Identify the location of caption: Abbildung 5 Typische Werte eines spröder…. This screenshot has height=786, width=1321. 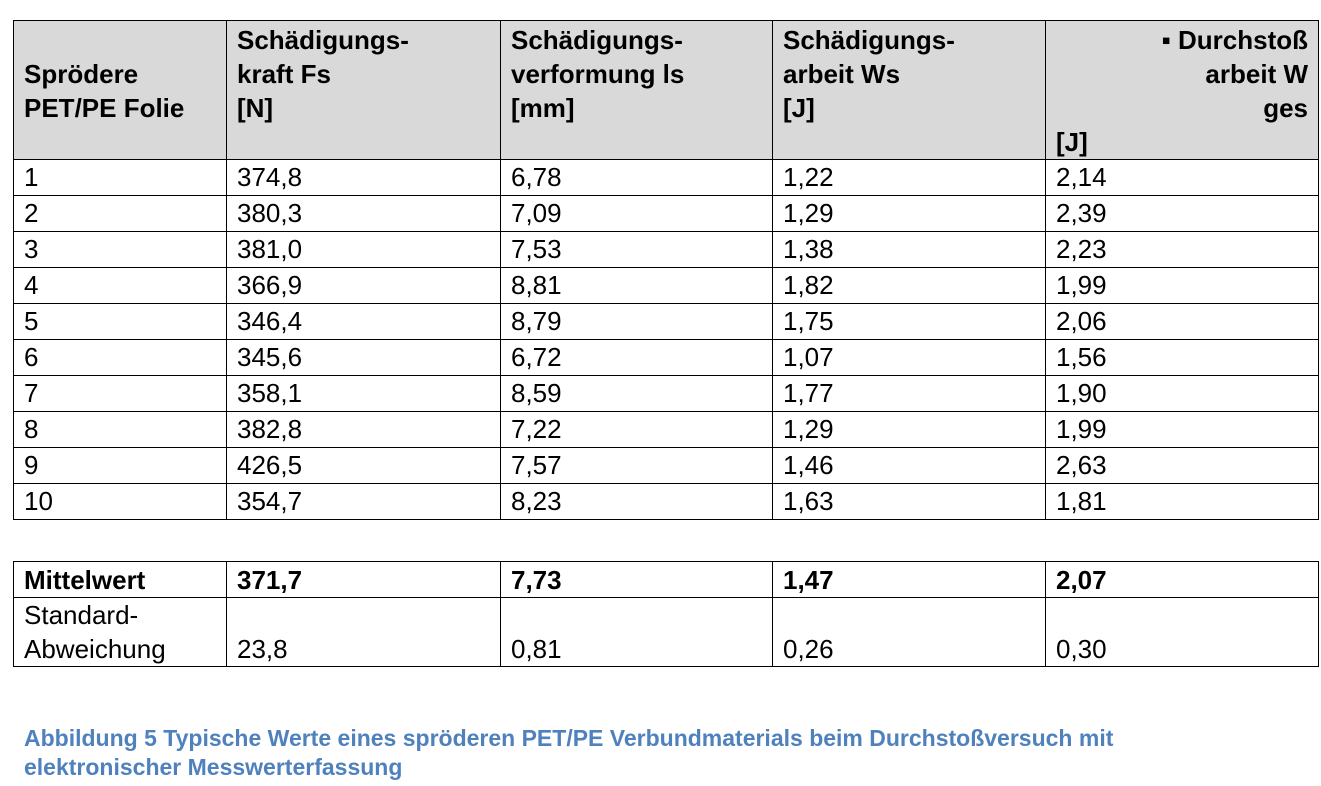
(568, 753).